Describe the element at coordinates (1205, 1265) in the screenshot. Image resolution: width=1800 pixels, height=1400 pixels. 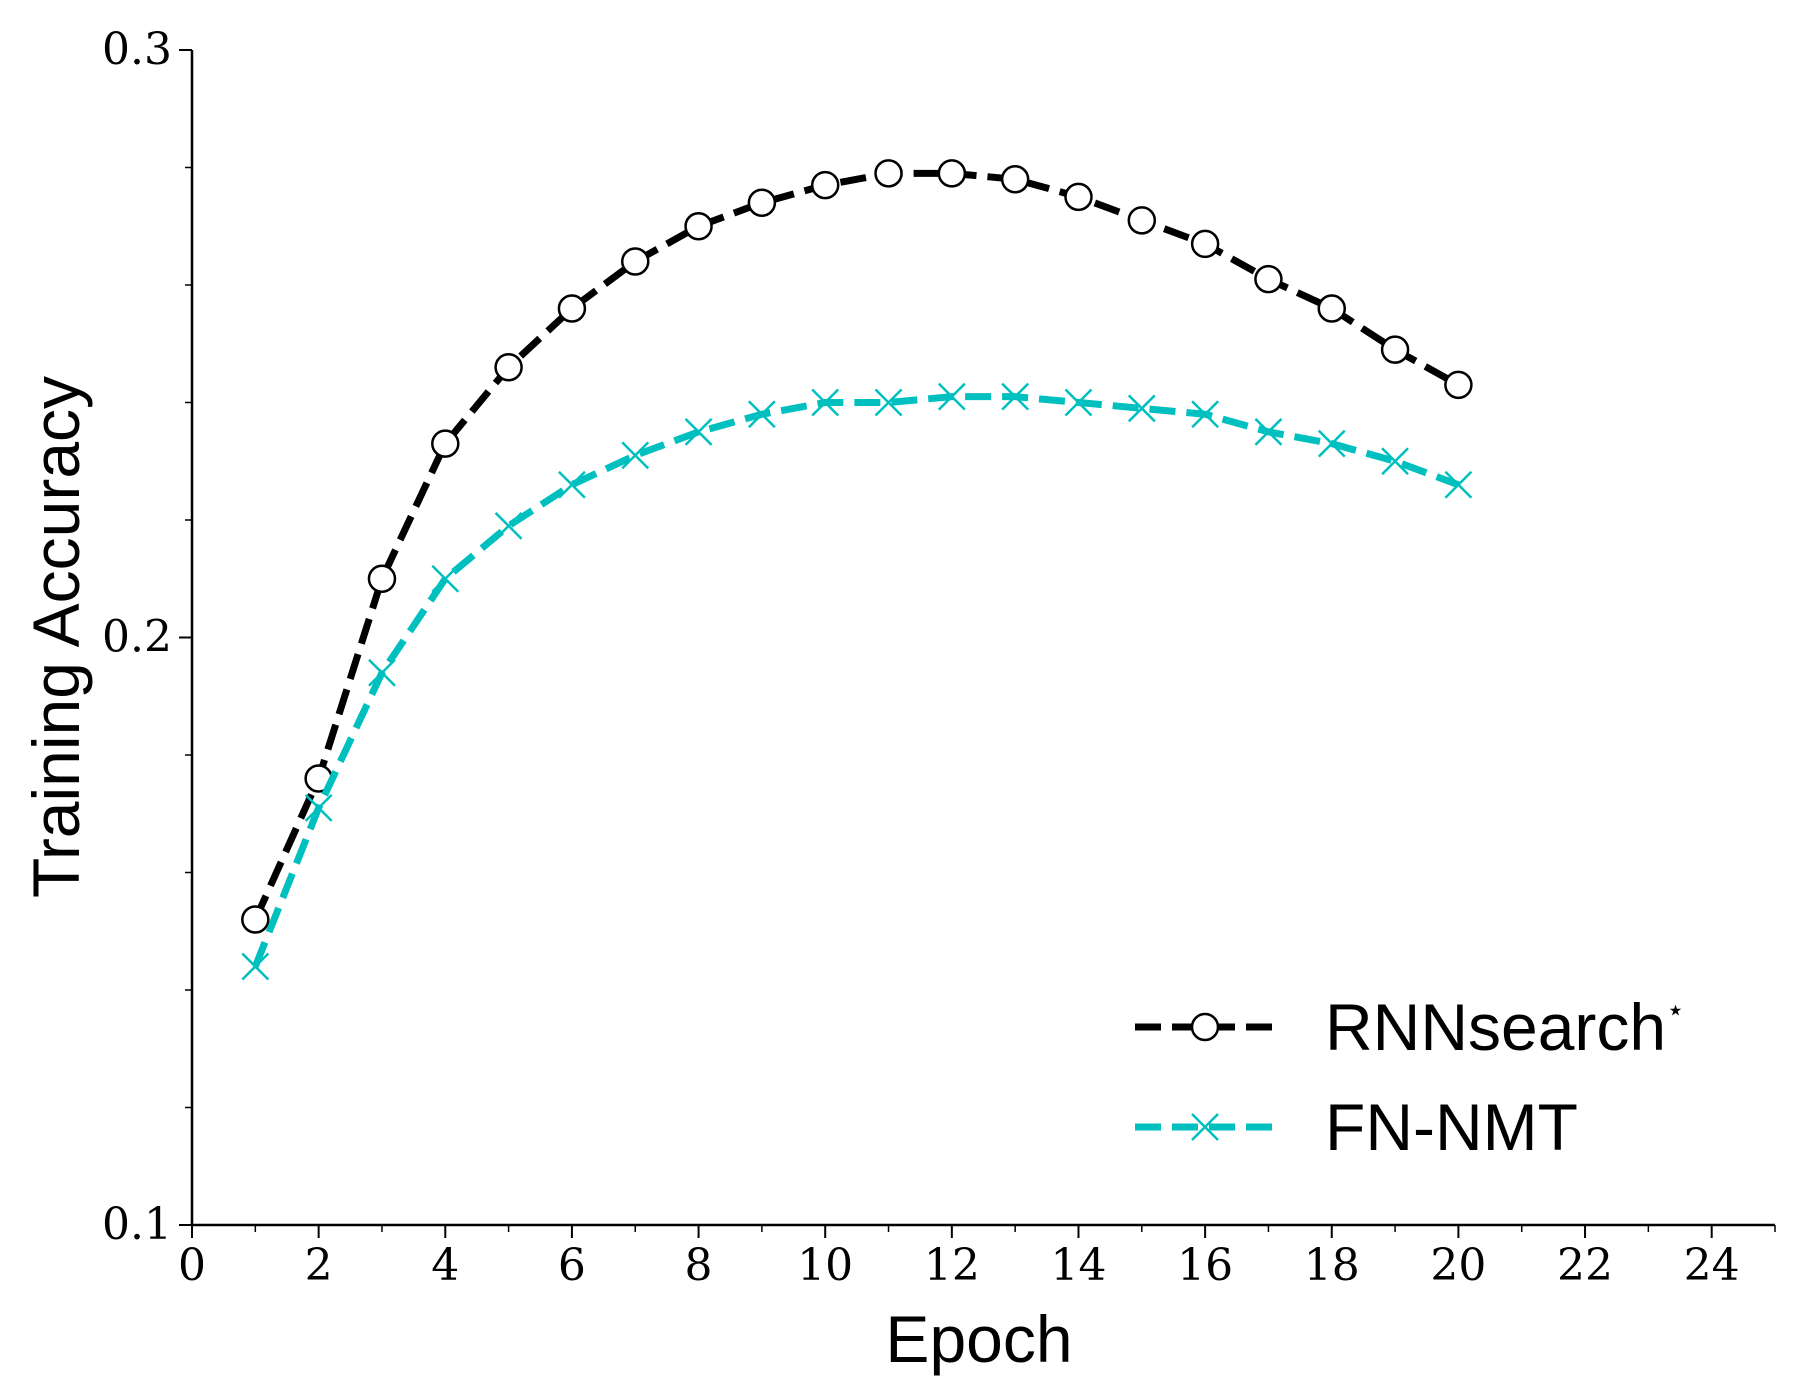
I see `x-tick-label: 16` at that location.